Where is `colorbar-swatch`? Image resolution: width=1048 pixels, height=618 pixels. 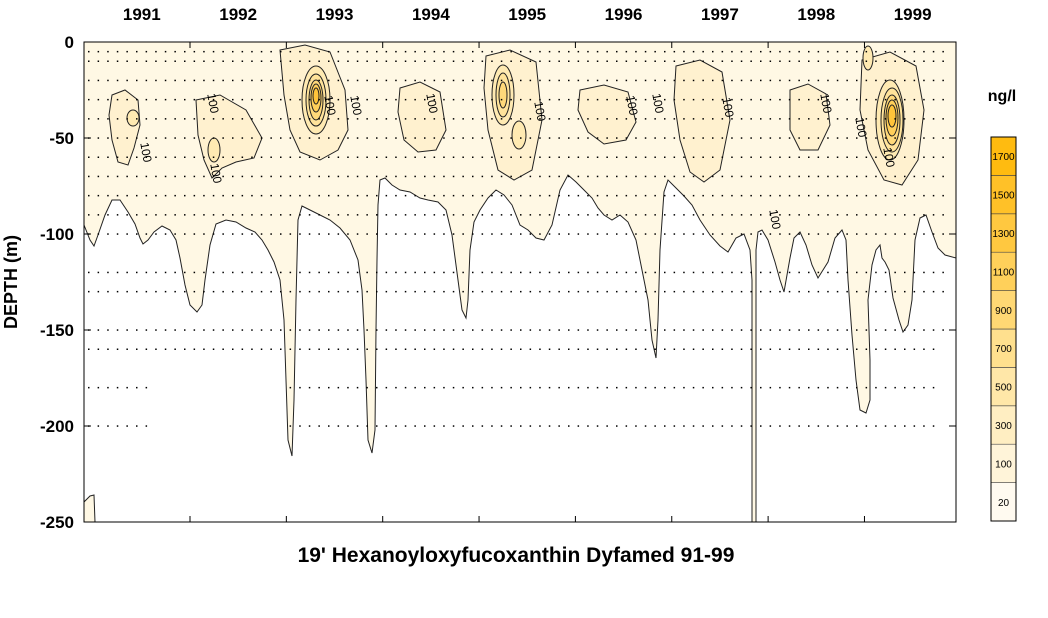 colorbar-swatch is located at coordinates (1003, 195).